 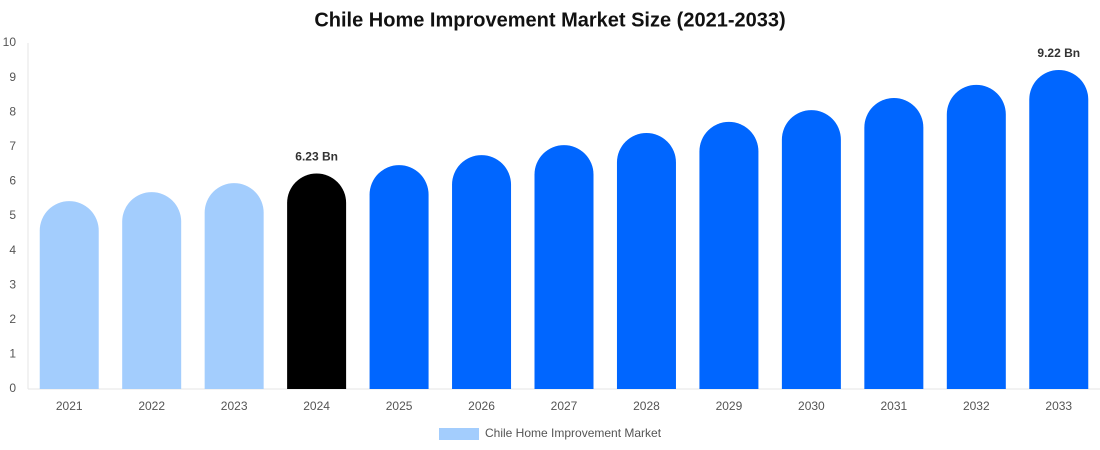 I want to click on y-tick-label: 2, so click(x=12, y=319).